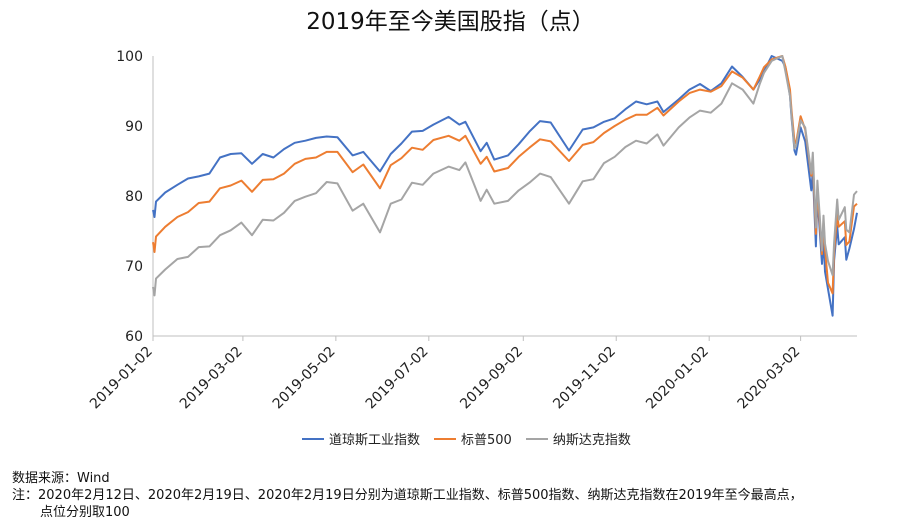  I want to click on x-tick-label: 2020-01-02, so click(677, 378).